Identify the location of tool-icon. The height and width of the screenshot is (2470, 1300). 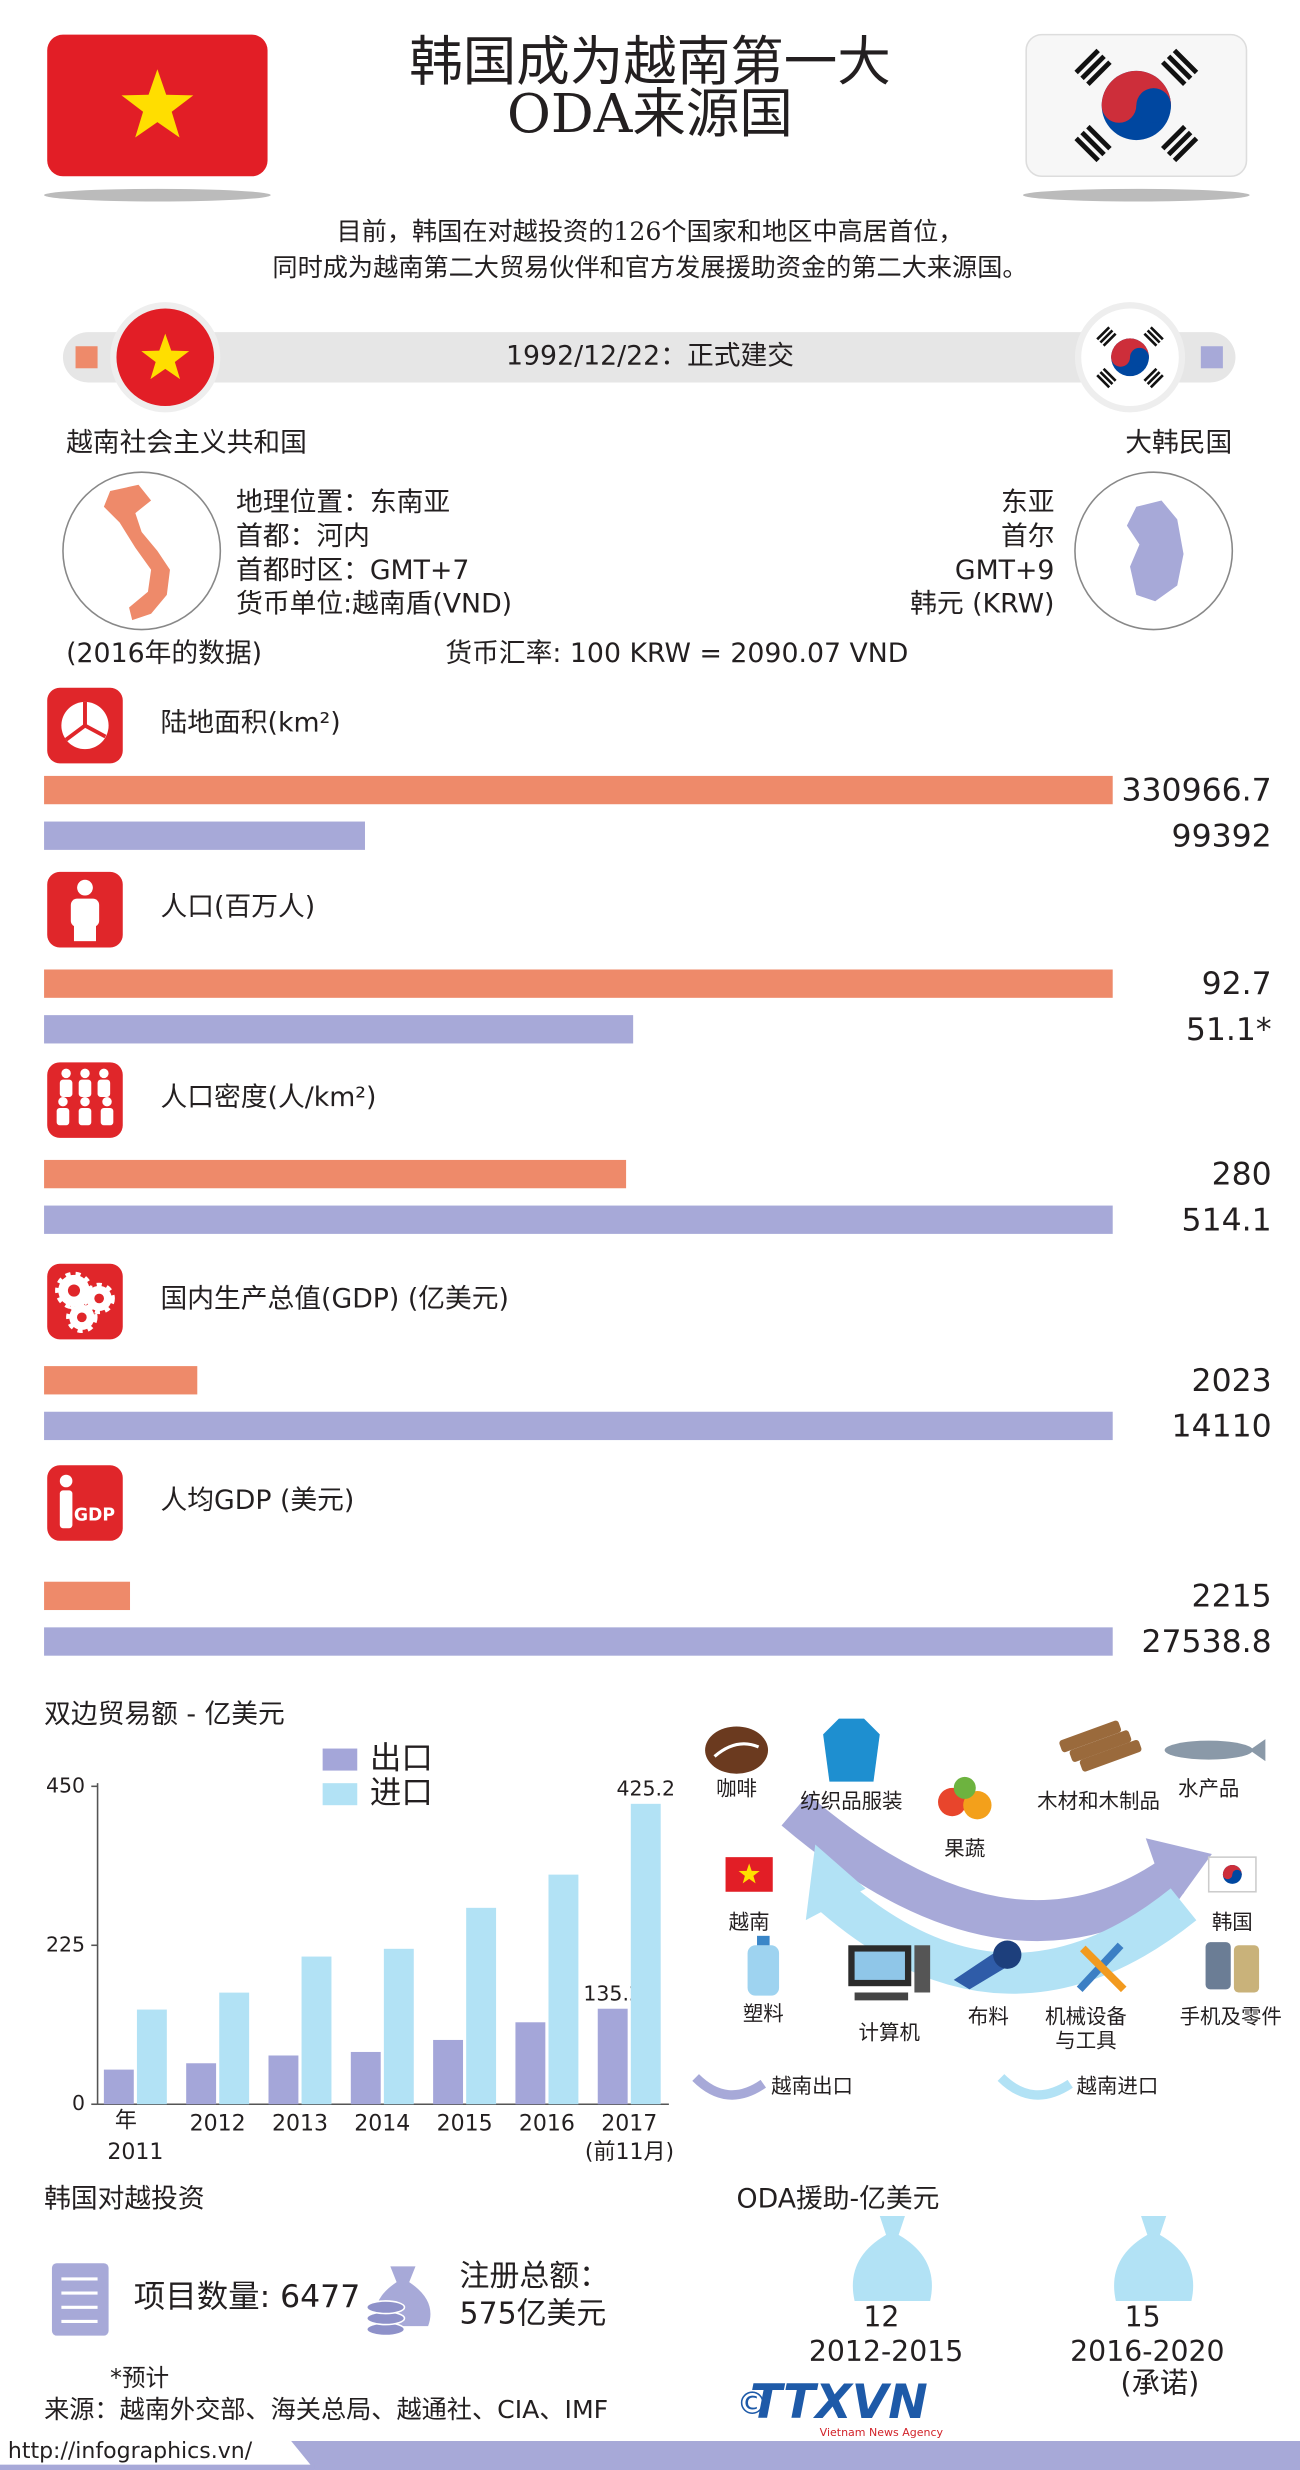
(1103, 1969).